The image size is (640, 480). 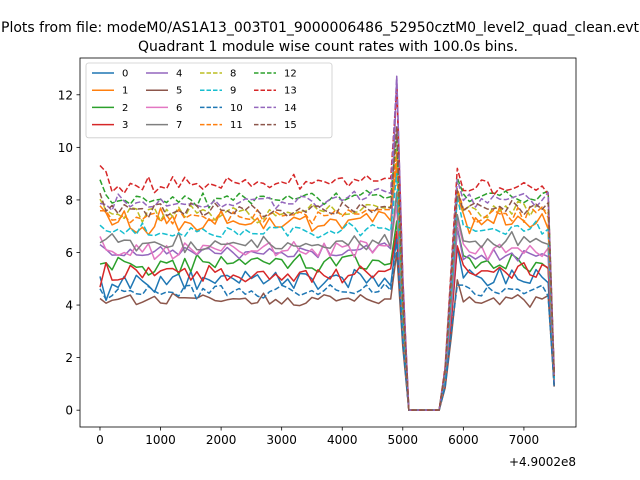 I want to click on legend-label-14: 14, so click(x=290, y=108).